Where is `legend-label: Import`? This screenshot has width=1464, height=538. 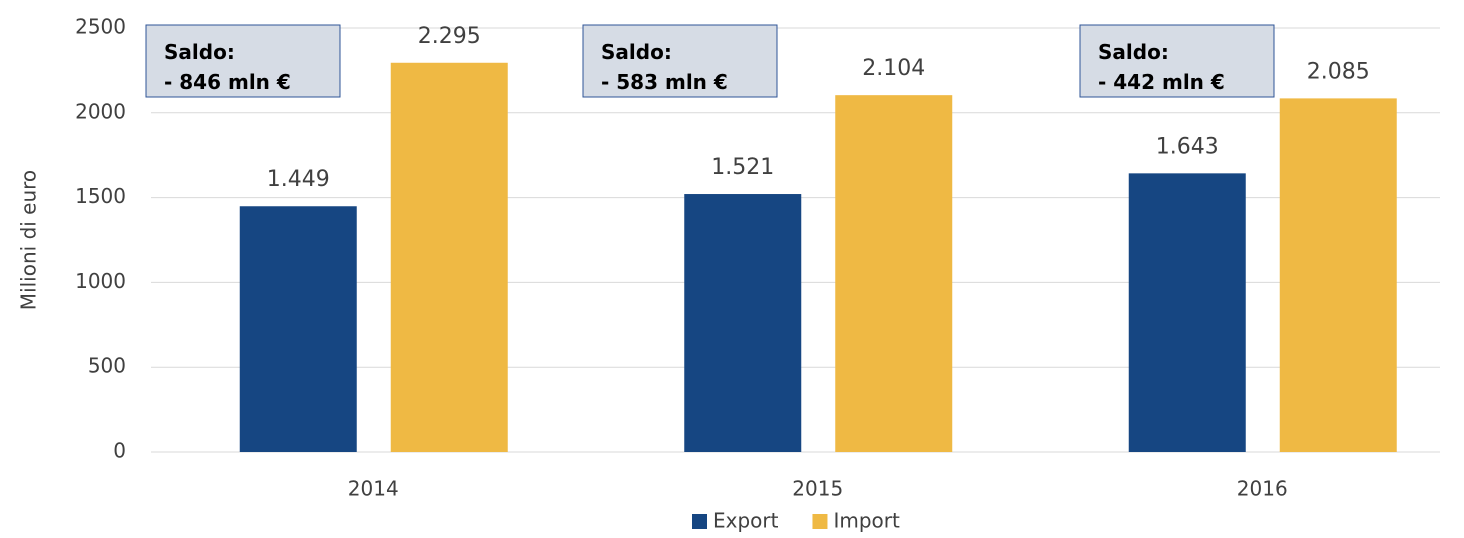
legend-label: Import is located at coordinates (866, 521).